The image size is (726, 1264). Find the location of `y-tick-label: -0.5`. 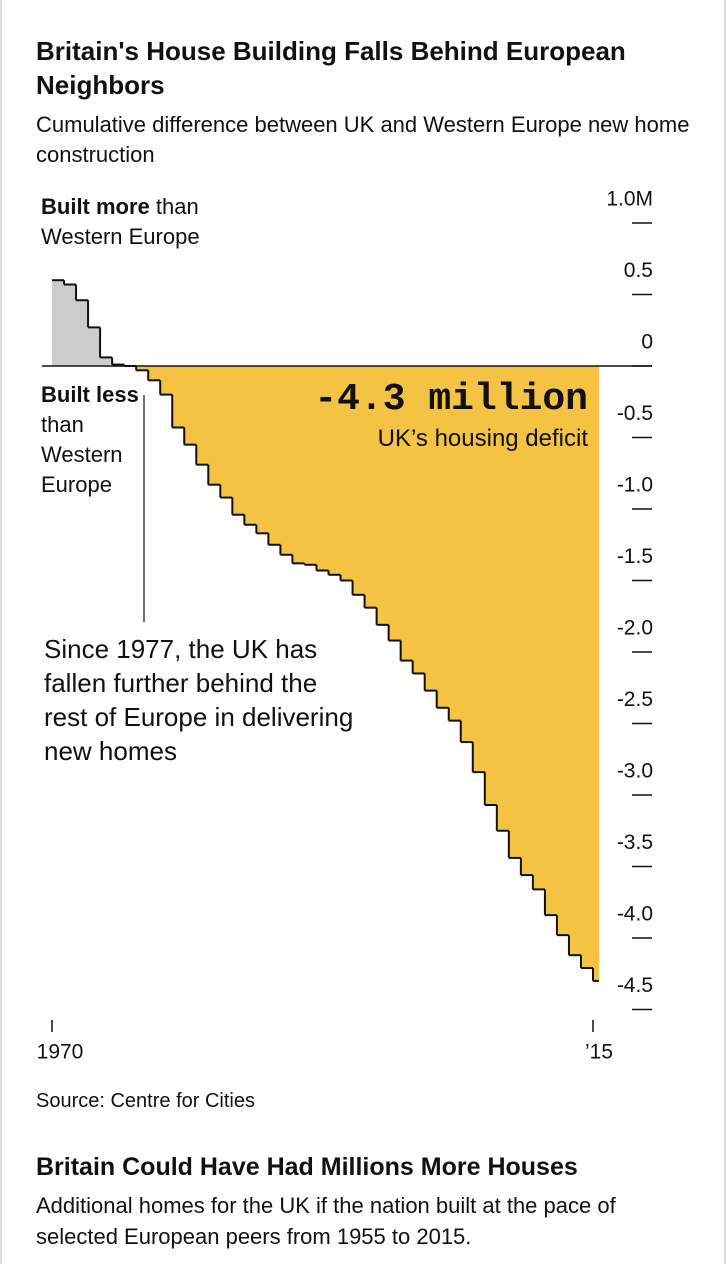

y-tick-label: -0.5 is located at coordinates (635, 413).